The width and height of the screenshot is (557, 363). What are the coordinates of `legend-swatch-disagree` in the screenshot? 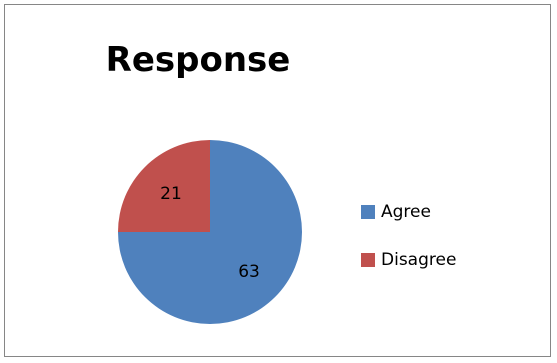 It's located at (368, 260).